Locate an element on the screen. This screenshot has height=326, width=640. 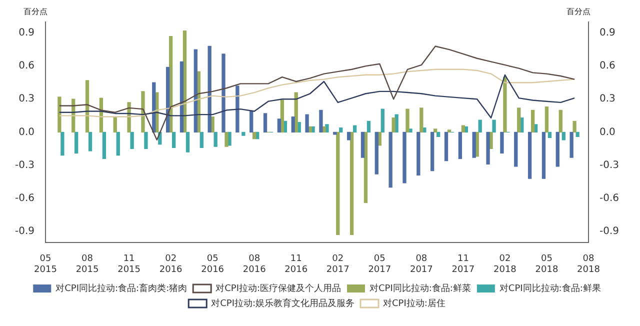
x-tick-label: 02 2018 is located at coordinates (505, 264).